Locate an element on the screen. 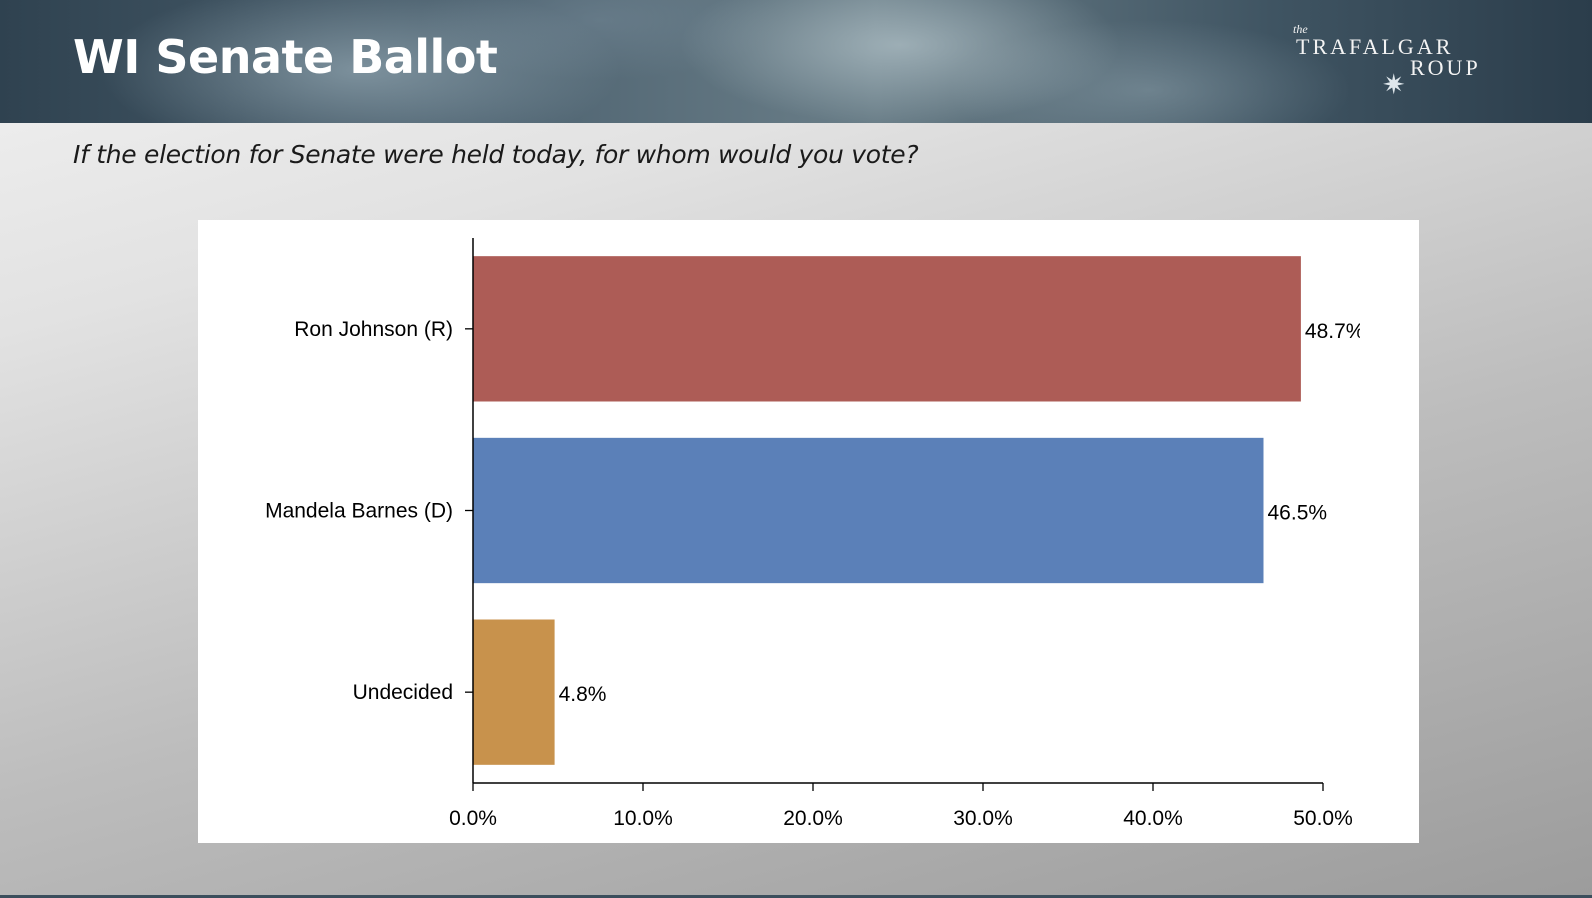 This screenshot has height=898, width=1592. trafalgar-group-logo: the TRAFALGAR ROUP ✷ is located at coordinates (1410, 63).